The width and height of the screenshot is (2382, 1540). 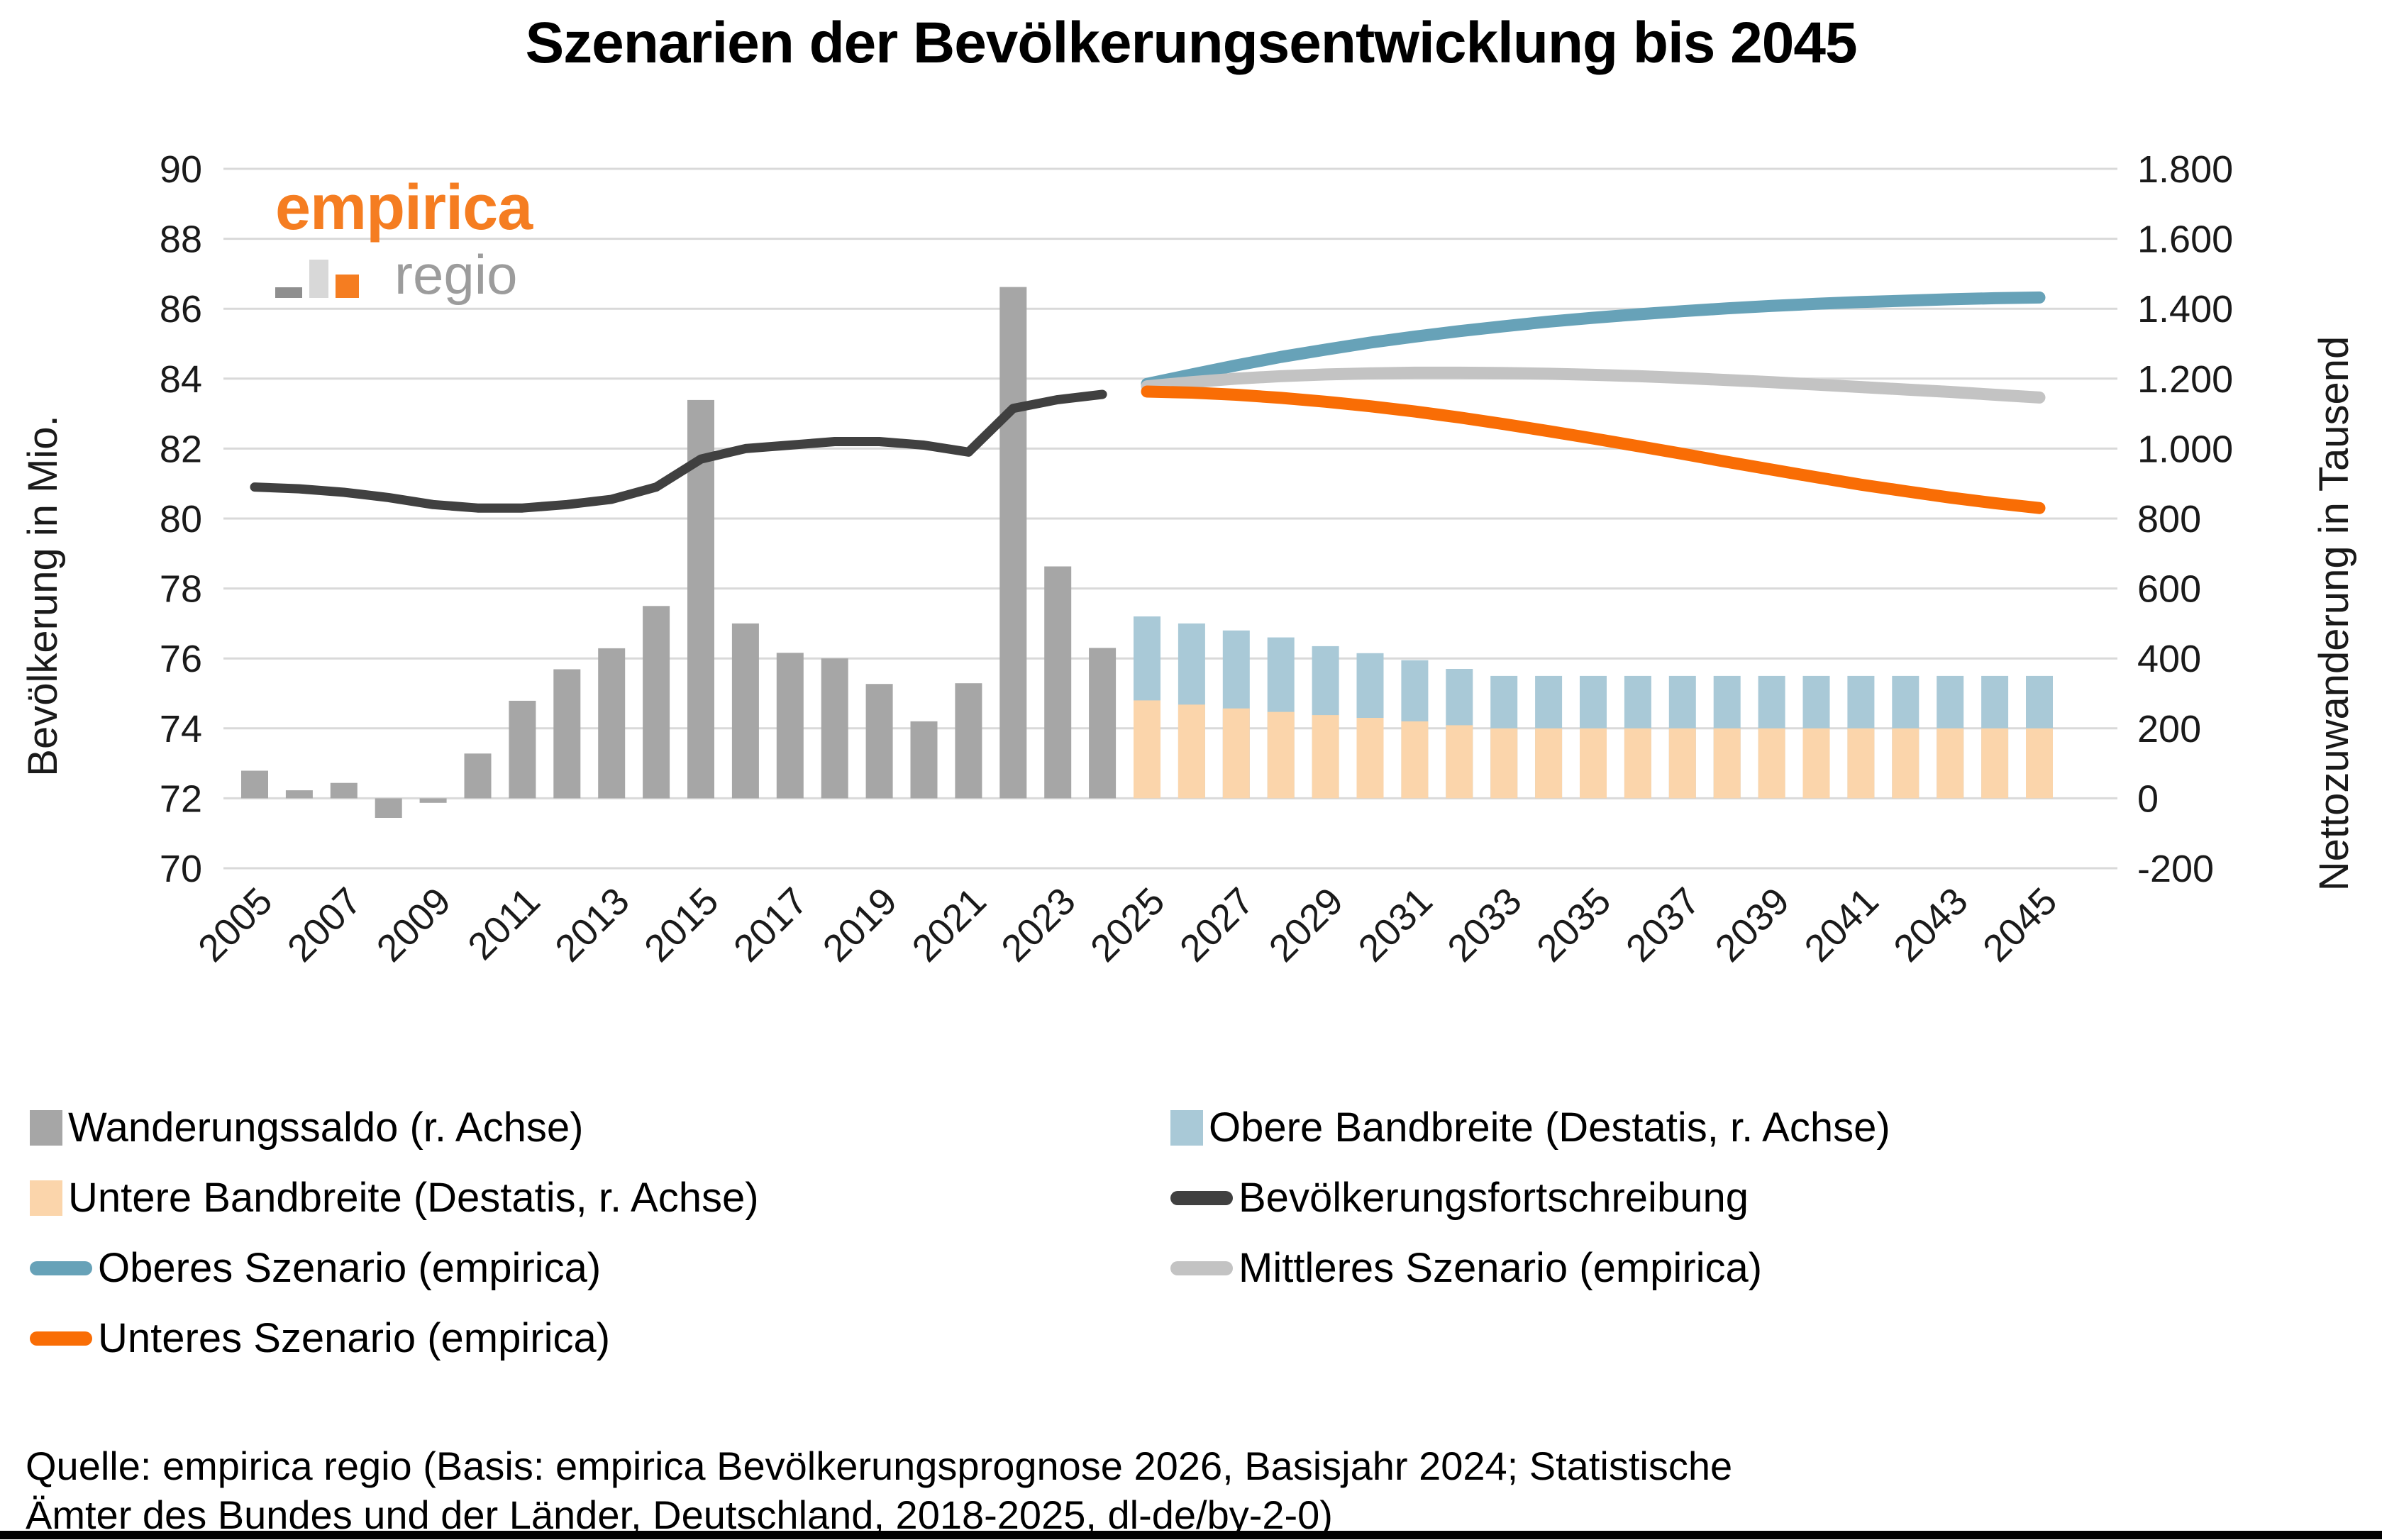 I want to click on x-axis-tick: 2033, so click(x=1484, y=925).